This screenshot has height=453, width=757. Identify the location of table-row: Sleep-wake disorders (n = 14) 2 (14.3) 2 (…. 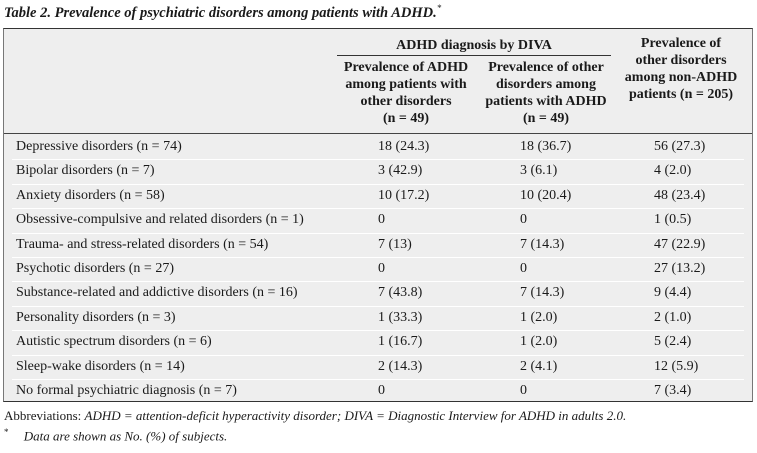
(378, 367).